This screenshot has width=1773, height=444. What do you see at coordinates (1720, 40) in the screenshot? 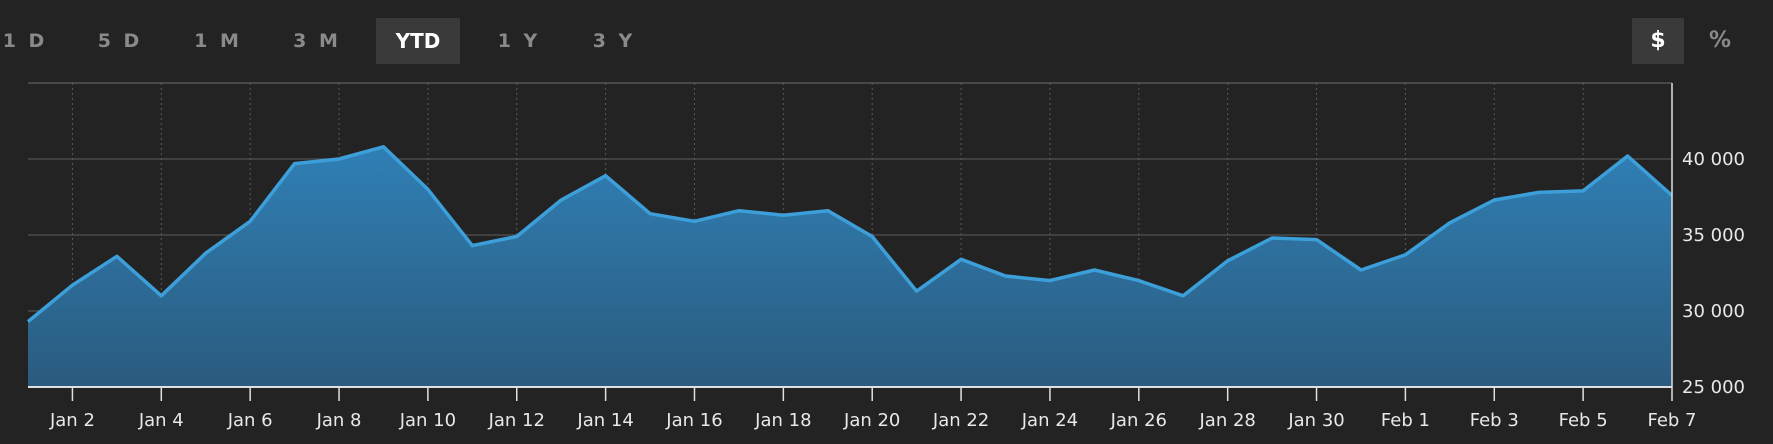
I see `unit-percent-button: %` at bounding box center [1720, 40].